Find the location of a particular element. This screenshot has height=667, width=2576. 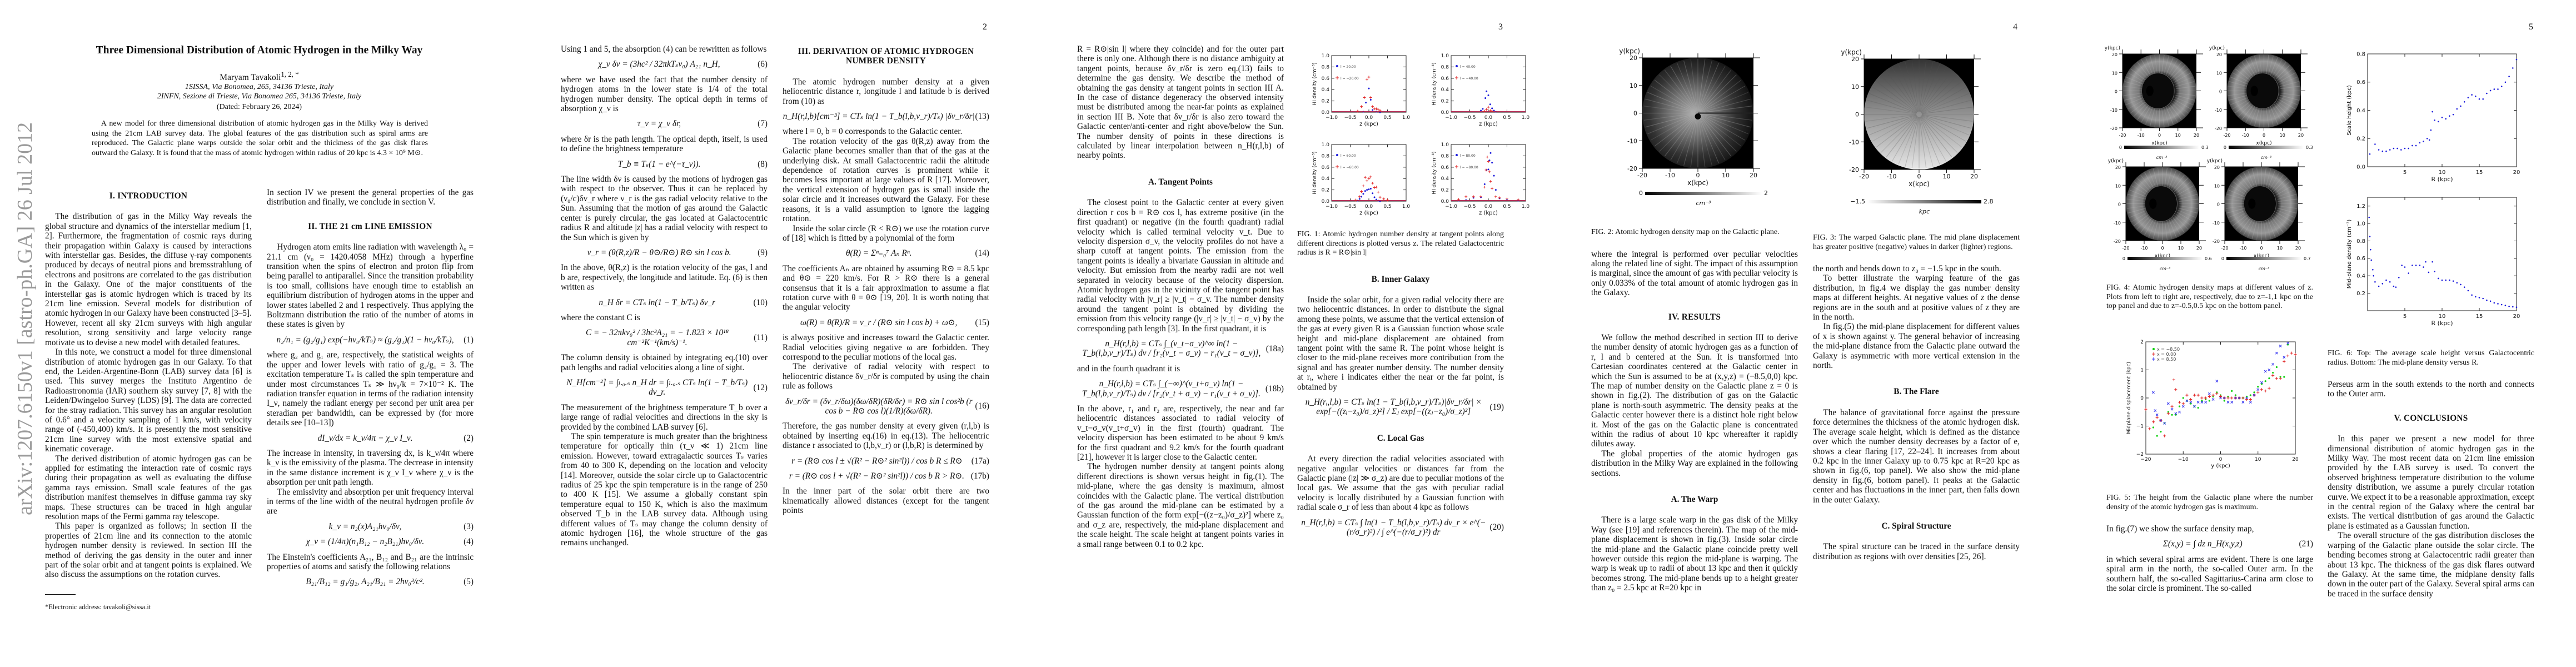

y-tick-label: 1.0 is located at coordinates (1445, 56).